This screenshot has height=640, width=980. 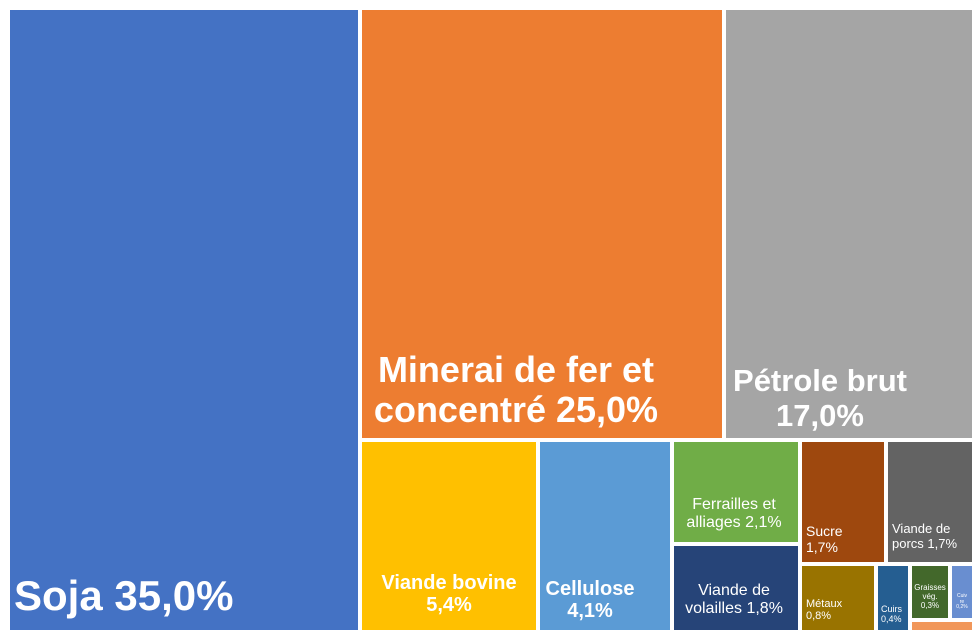 I want to click on treemap-tile-label: Viande bovine 5,4%, so click(x=449, y=594).